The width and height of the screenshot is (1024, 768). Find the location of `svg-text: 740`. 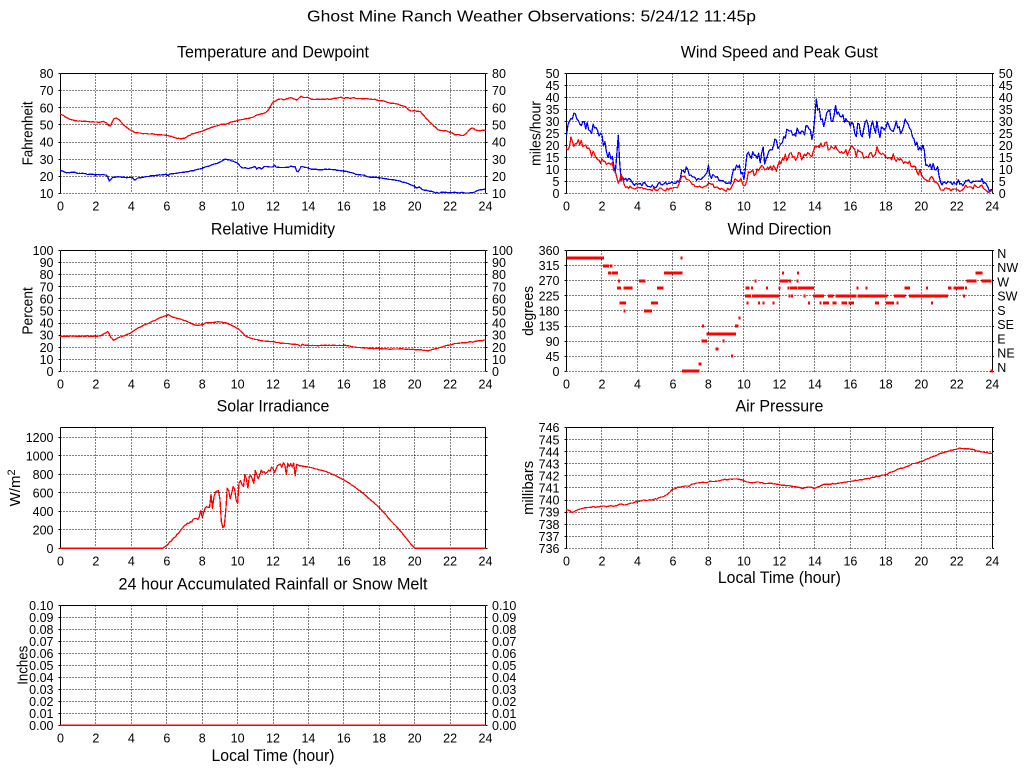

svg-text: 740 is located at coordinates (549, 501).